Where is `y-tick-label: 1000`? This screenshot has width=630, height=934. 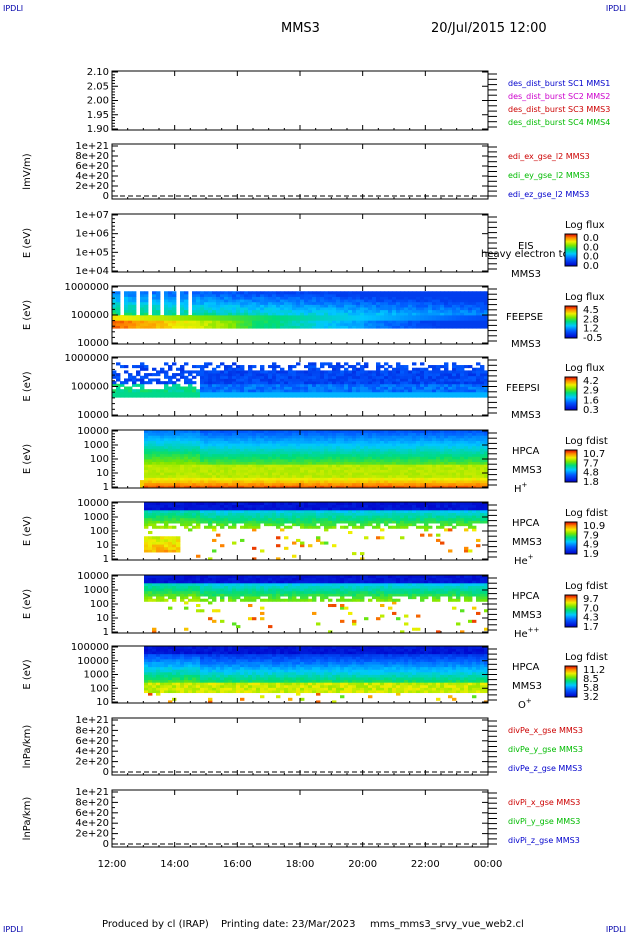
y-tick-label: 1000 is located at coordinates (96, 445).